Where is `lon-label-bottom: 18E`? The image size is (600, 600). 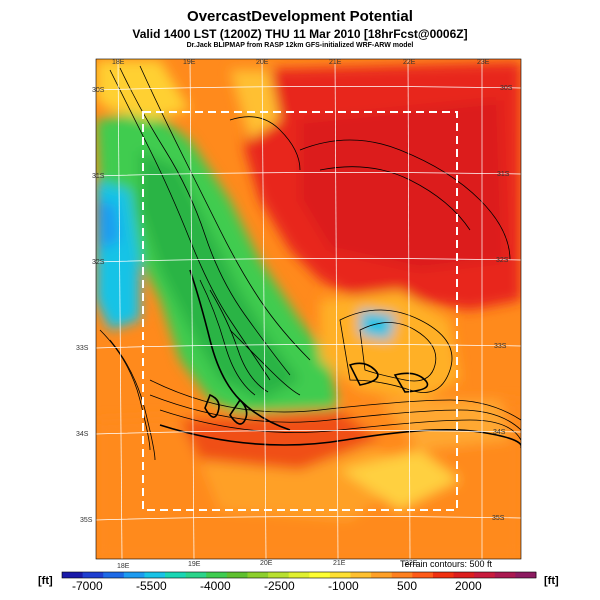 lon-label-bottom: 18E is located at coordinates (123, 566).